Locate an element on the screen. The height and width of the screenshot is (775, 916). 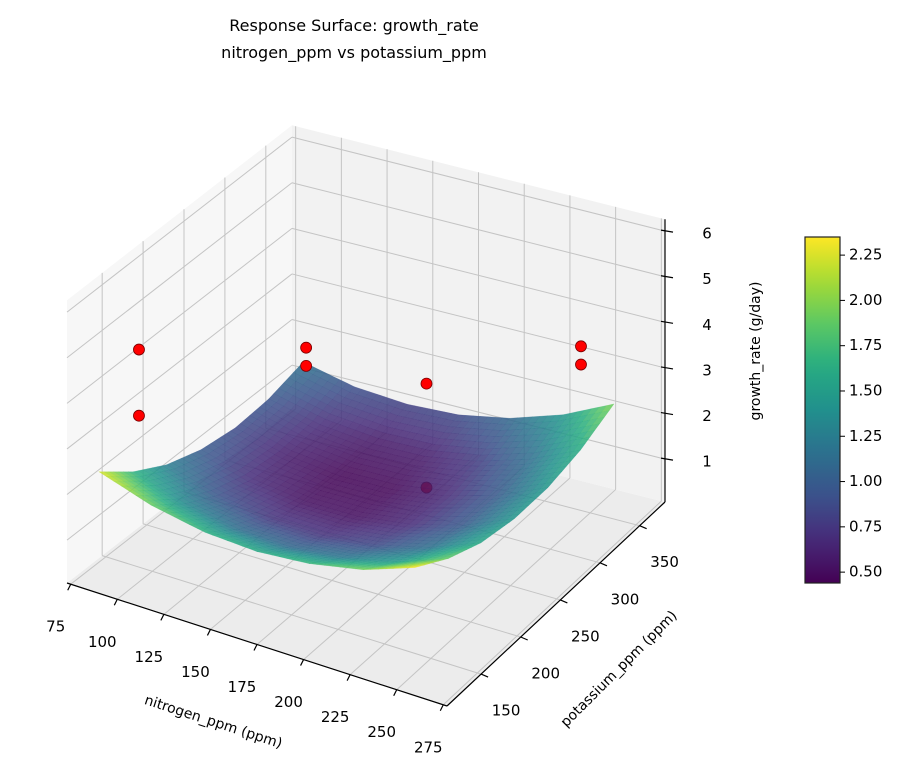
x-tick-label: 125 is located at coordinates (149, 657).